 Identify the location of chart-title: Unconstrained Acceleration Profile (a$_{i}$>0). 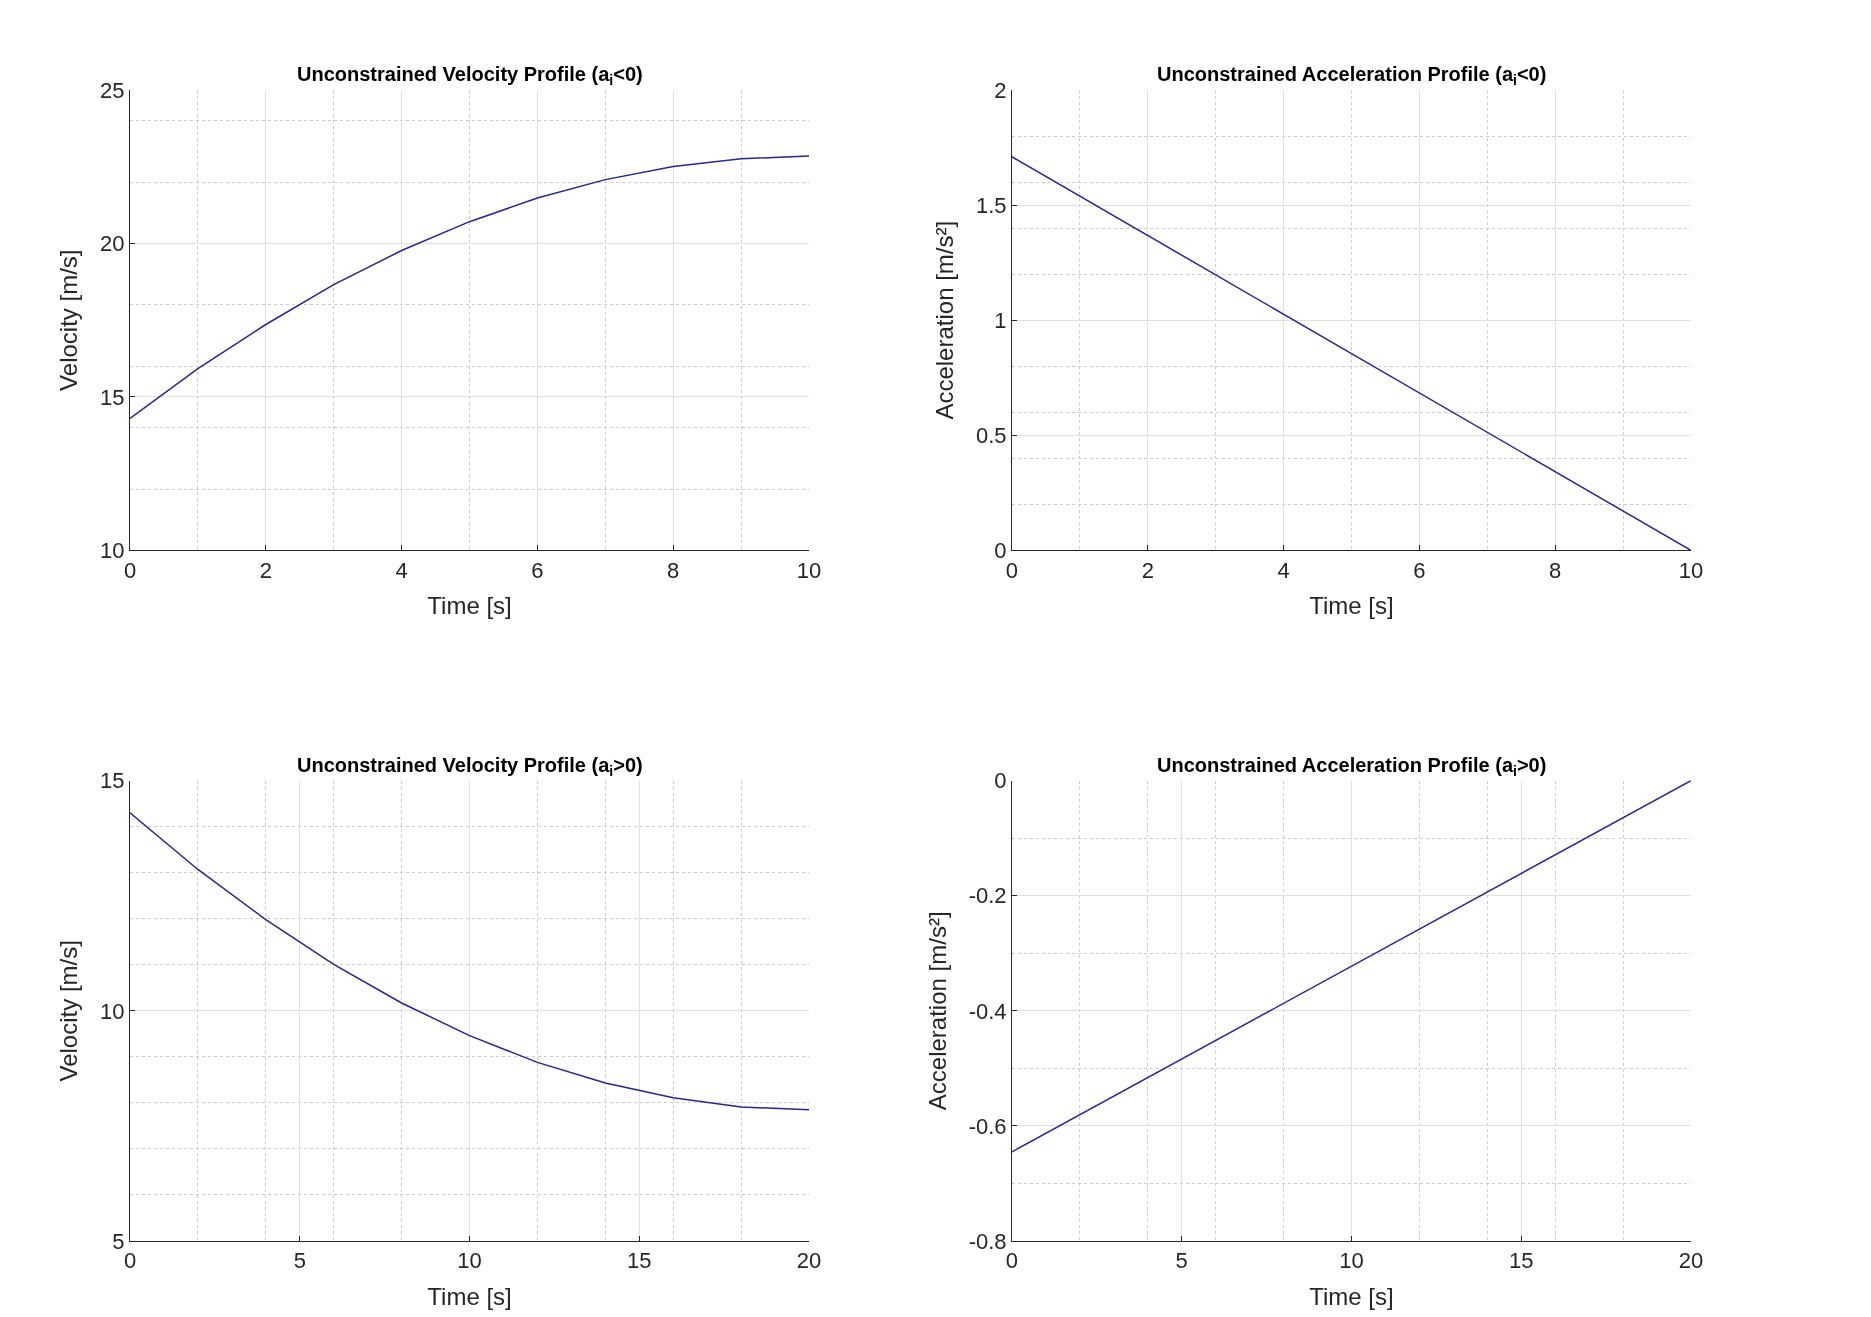
(1352, 767).